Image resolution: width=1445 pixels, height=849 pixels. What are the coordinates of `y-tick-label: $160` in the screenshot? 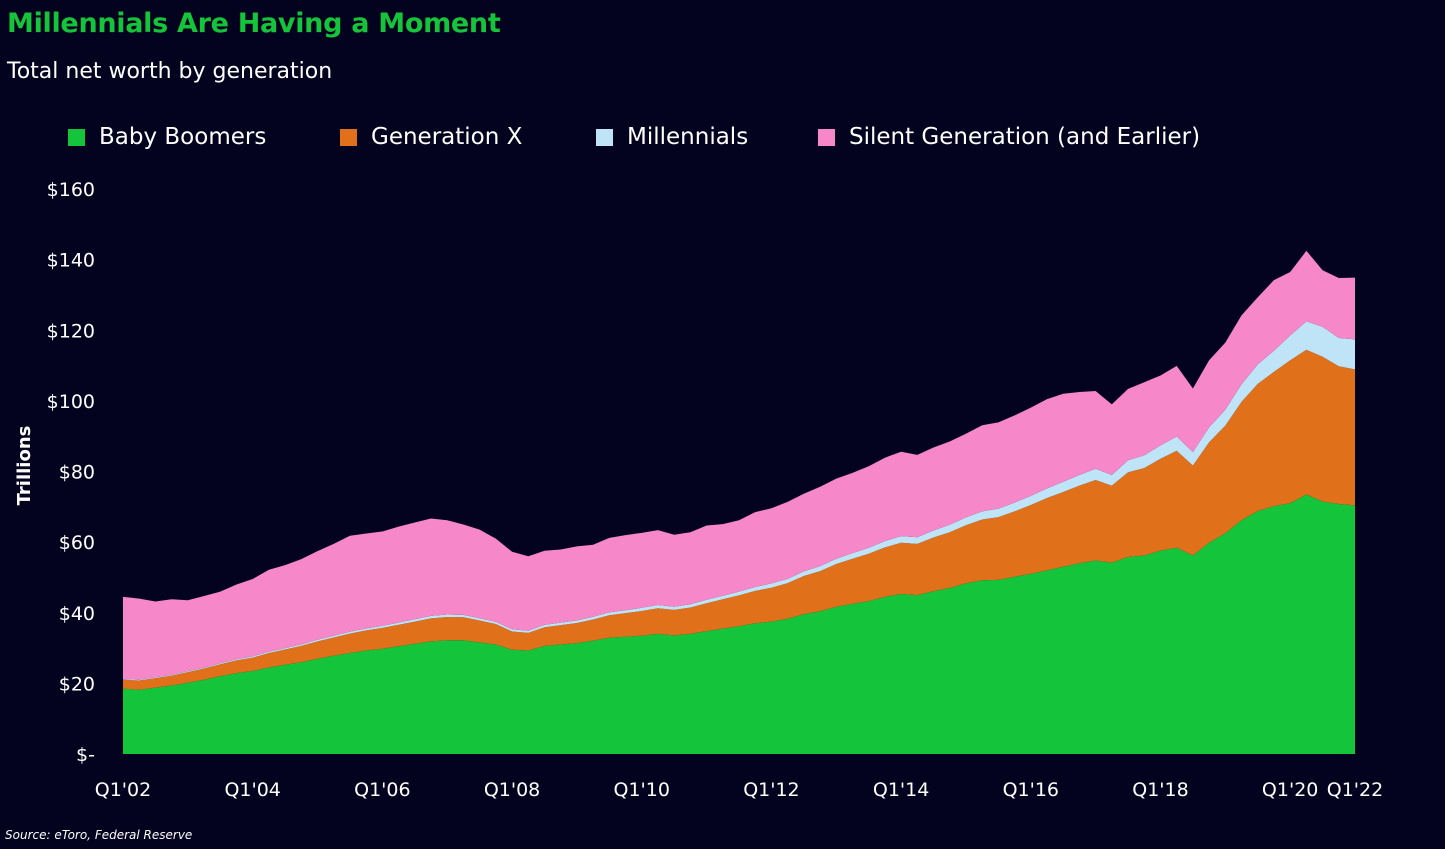 It's located at (71, 190).